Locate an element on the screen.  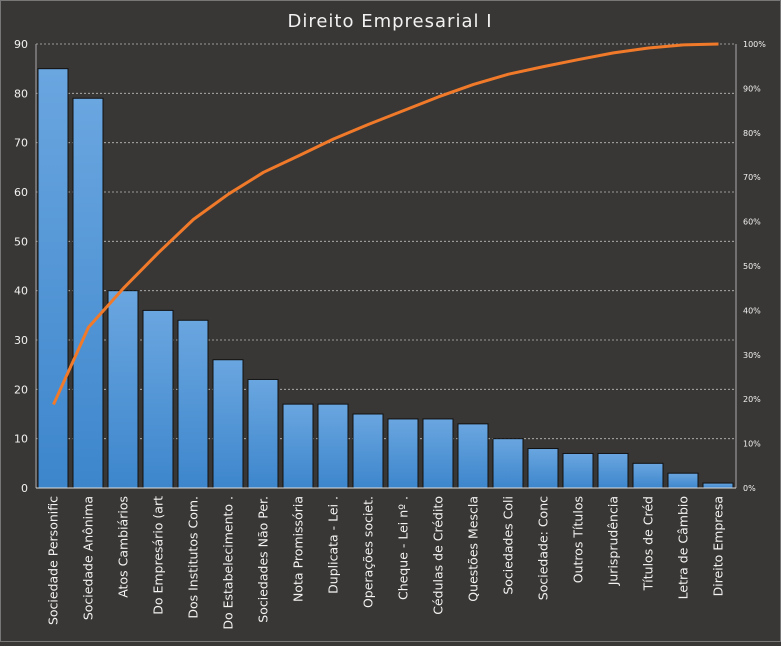
y-tick-label: 60 is located at coordinates (21, 192).